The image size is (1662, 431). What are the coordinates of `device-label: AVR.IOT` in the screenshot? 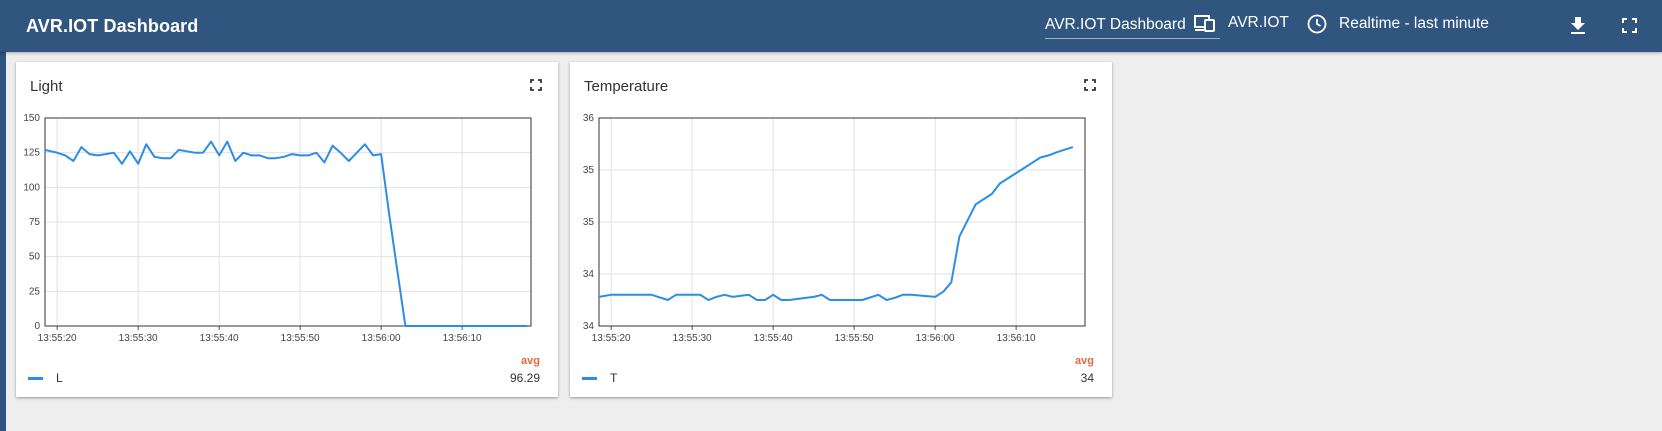 It's located at (1258, 22).